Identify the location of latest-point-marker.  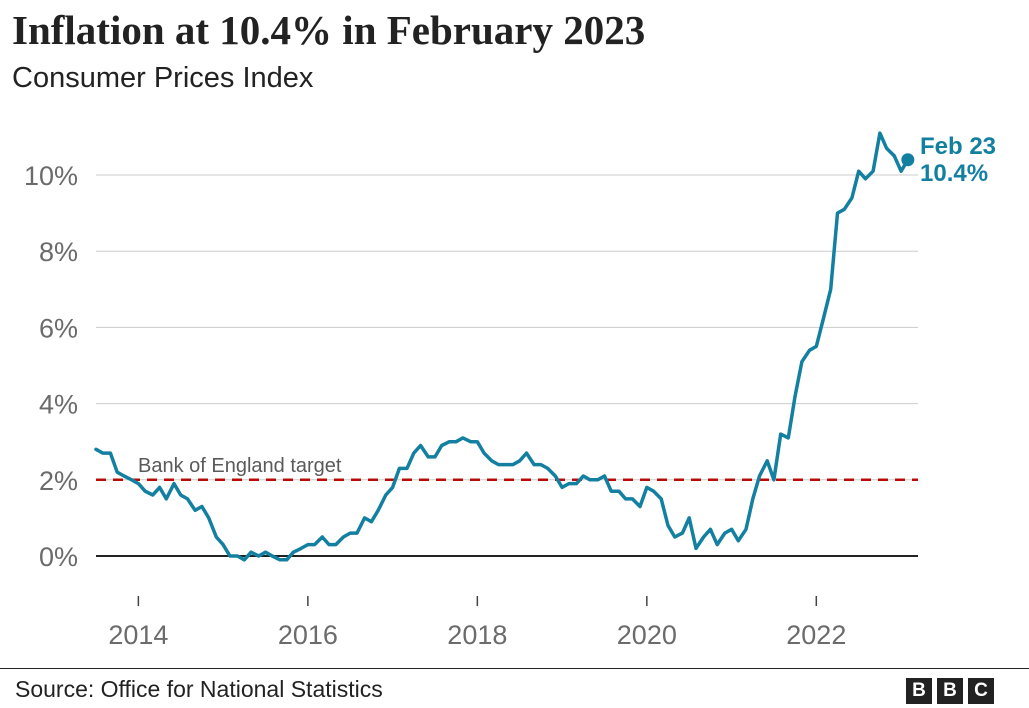
(908, 160).